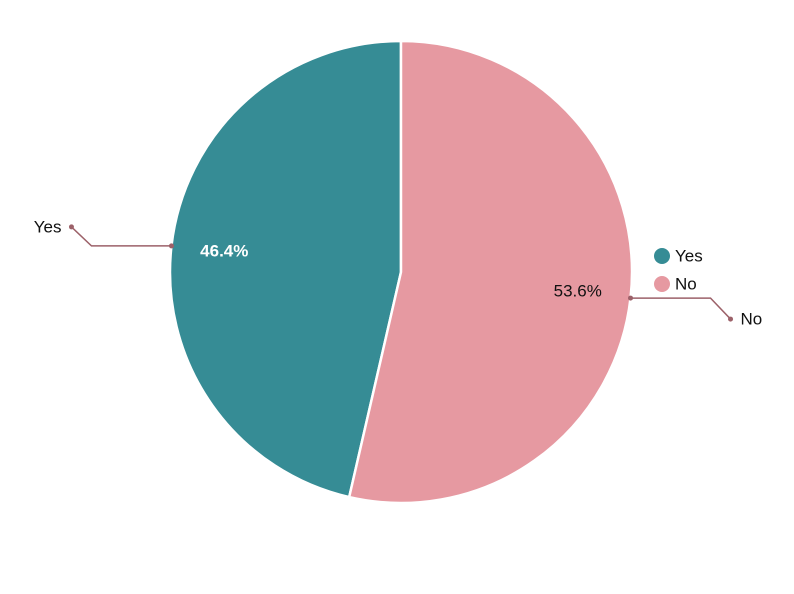 The height and width of the screenshot is (594, 794). I want to click on leader-label: Yes, so click(48, 226).